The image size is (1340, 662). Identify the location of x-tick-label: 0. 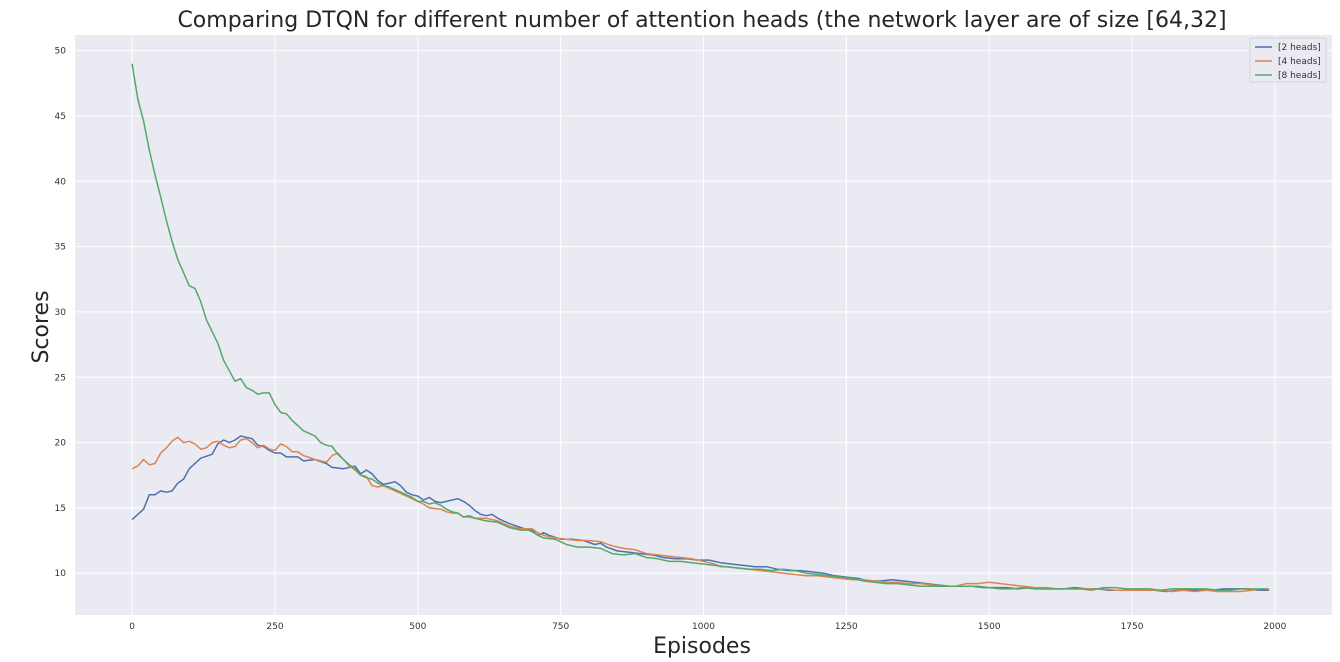
(132, 627).